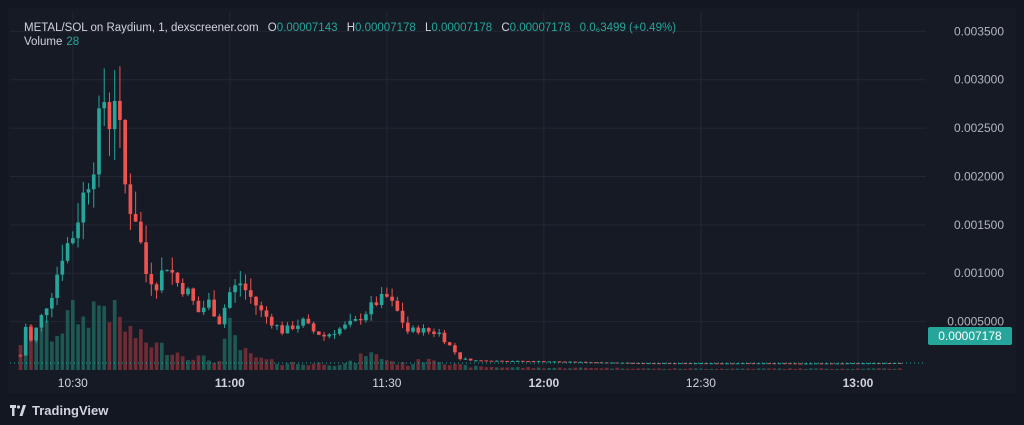 The width and height of the screenshot is (1024, 425). Describe the element at coordinates (462, 28) in the screenshot. I see `low-value: 0.00007178` at that location.